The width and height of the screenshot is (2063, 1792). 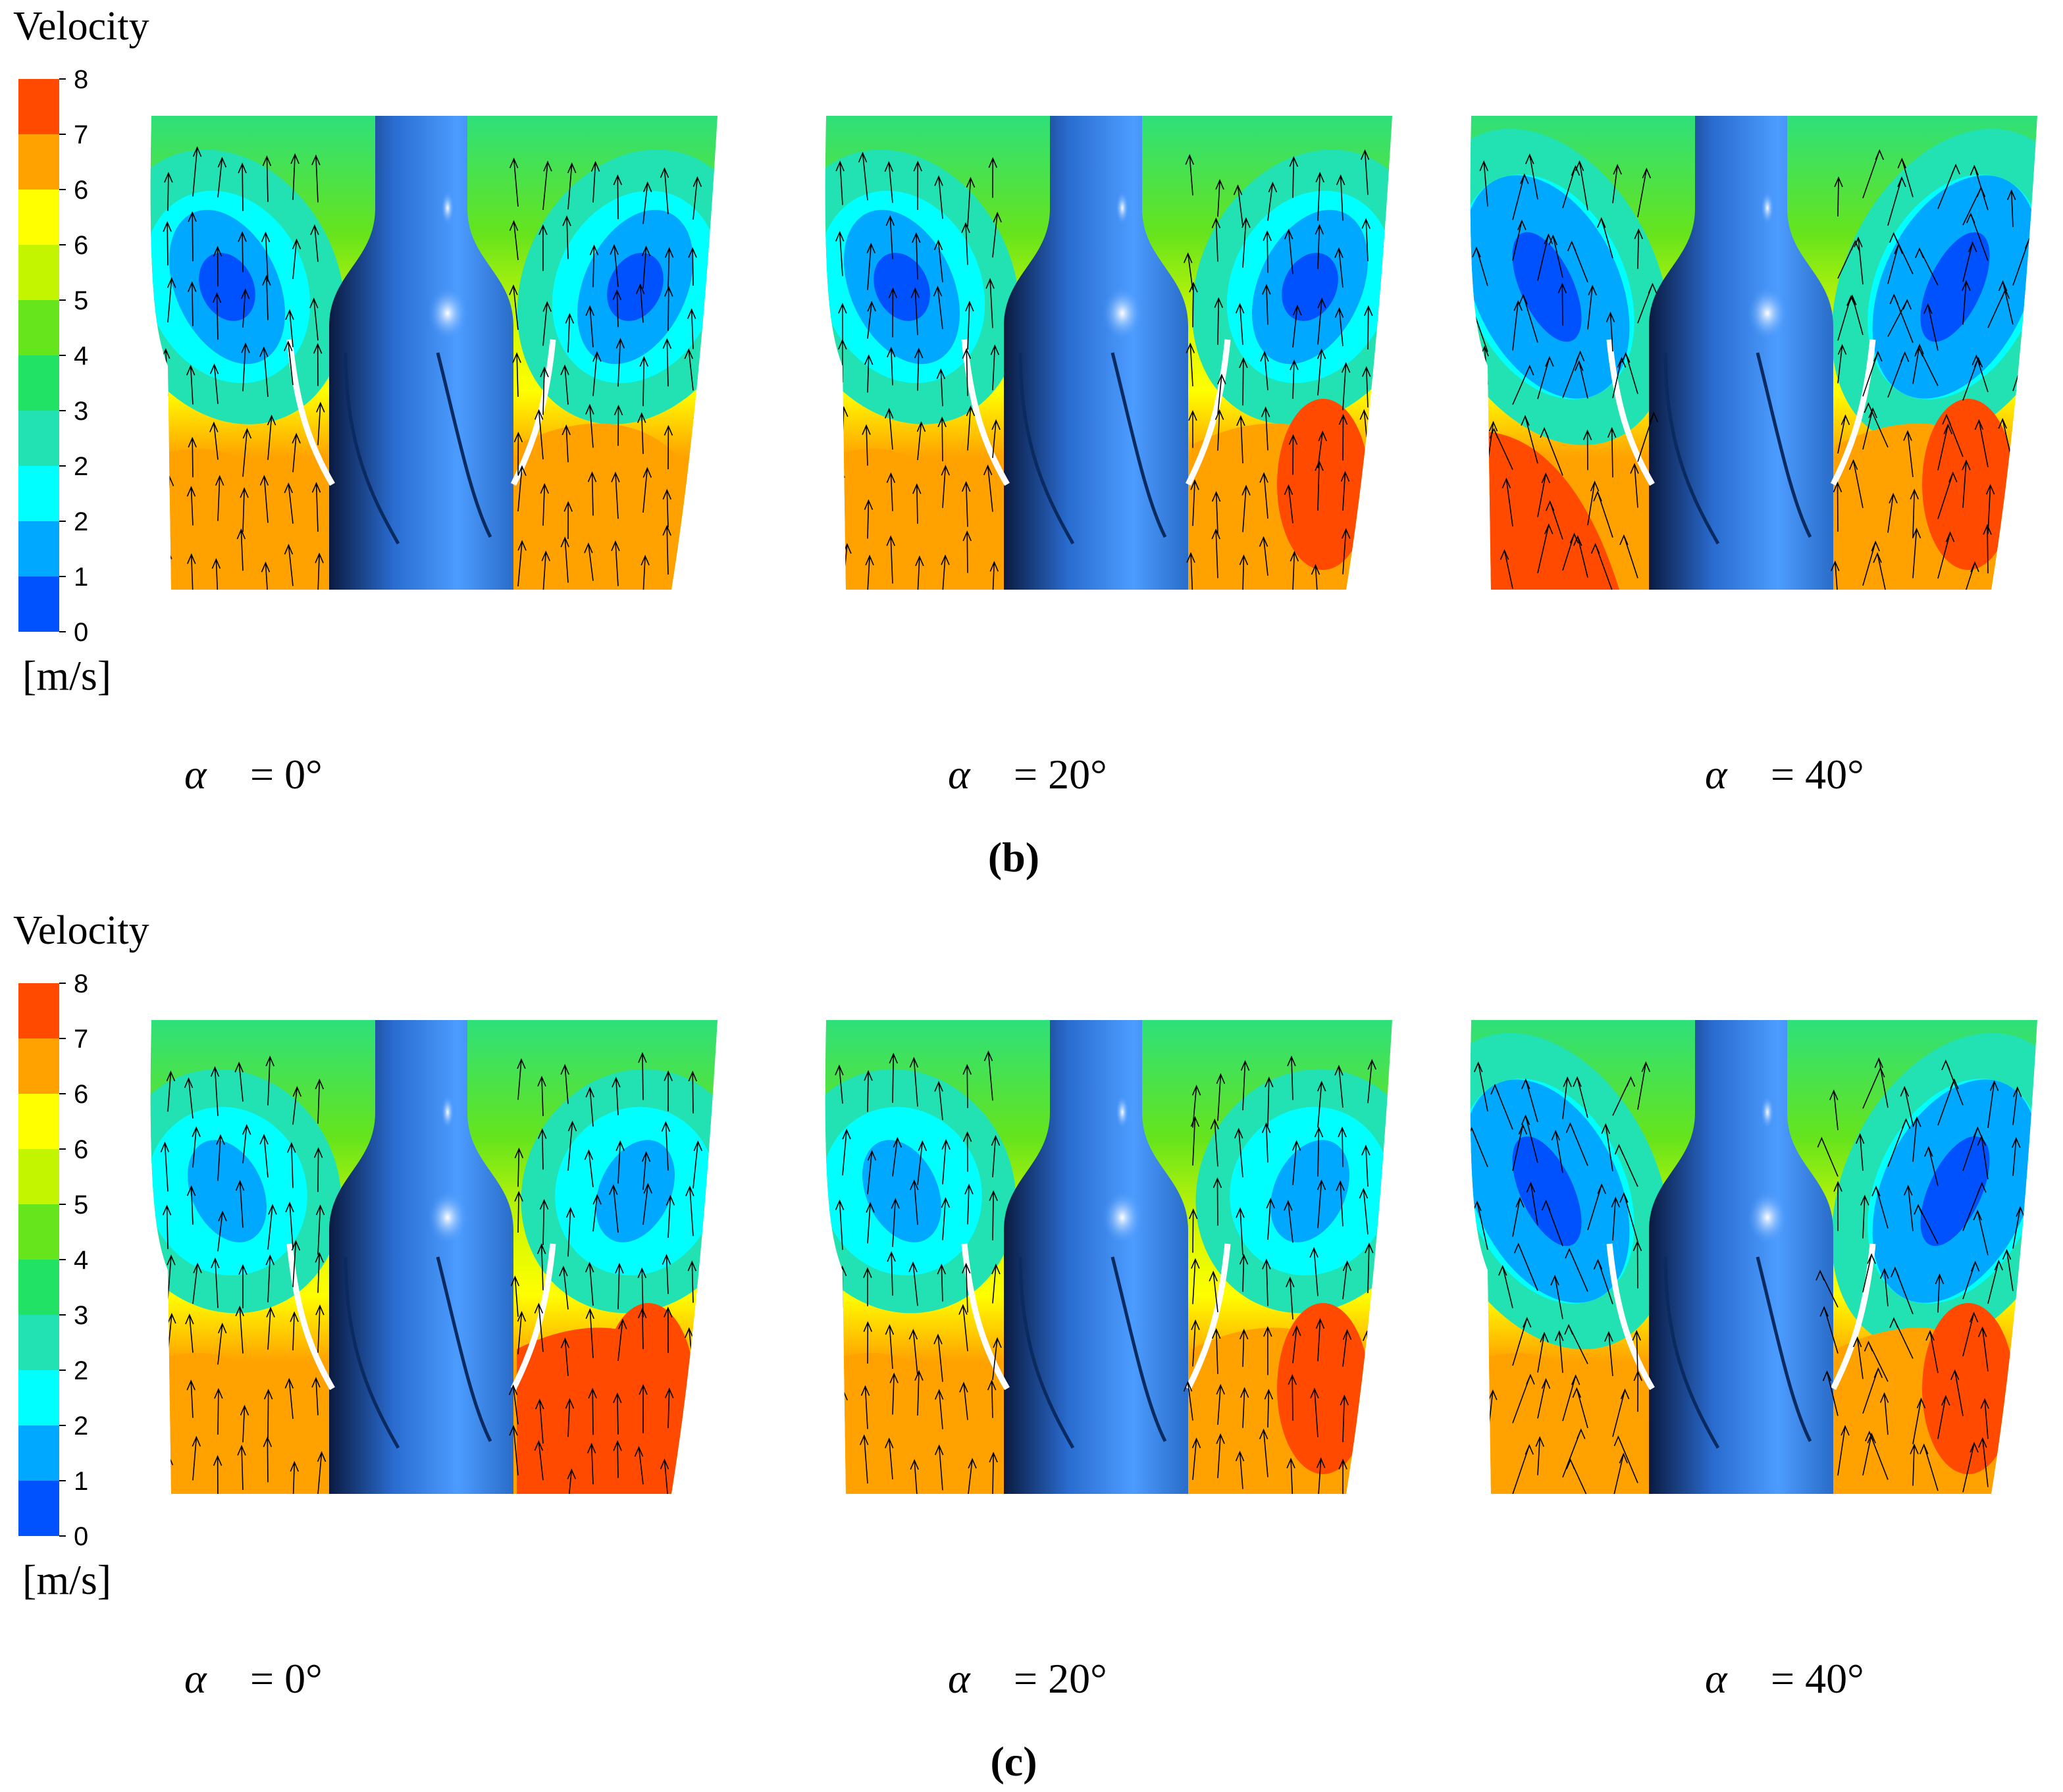 What do you see at coordinates (81, 1204) in the screenshot?
I see `colorbar-tick-label: 5` at bounding box center [81, 1204].